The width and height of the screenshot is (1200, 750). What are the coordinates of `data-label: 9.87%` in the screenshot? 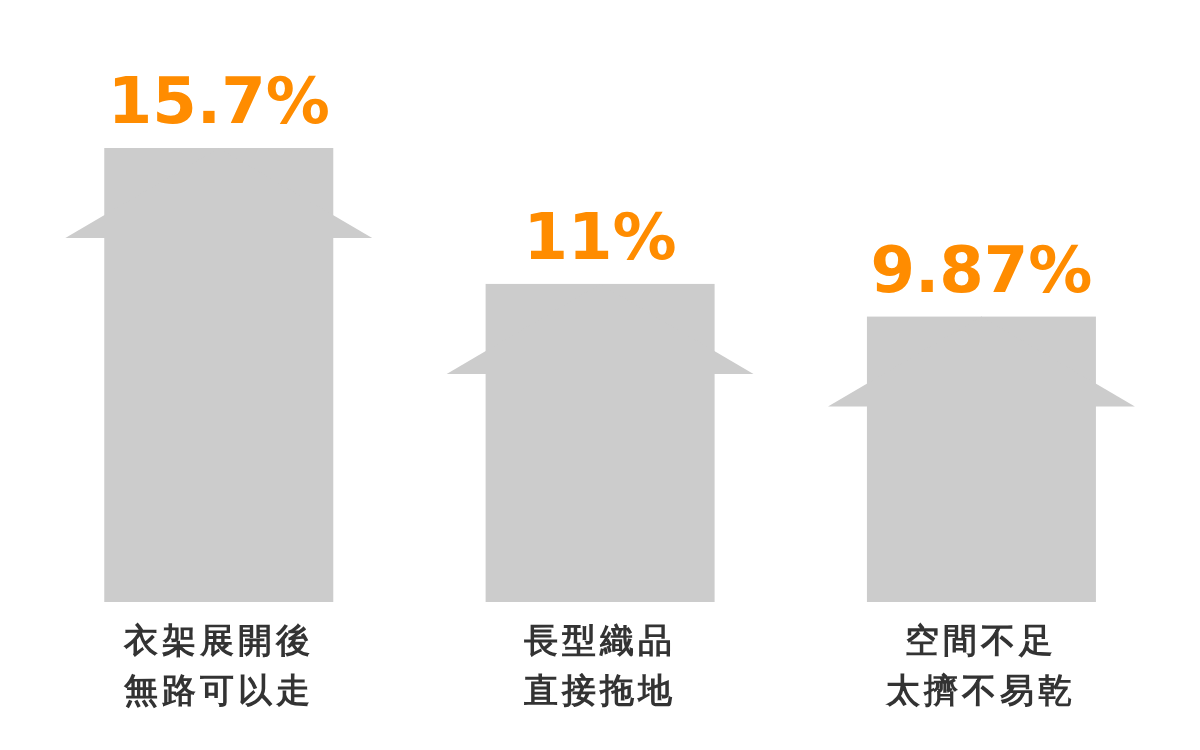 It's located at (981, 269).